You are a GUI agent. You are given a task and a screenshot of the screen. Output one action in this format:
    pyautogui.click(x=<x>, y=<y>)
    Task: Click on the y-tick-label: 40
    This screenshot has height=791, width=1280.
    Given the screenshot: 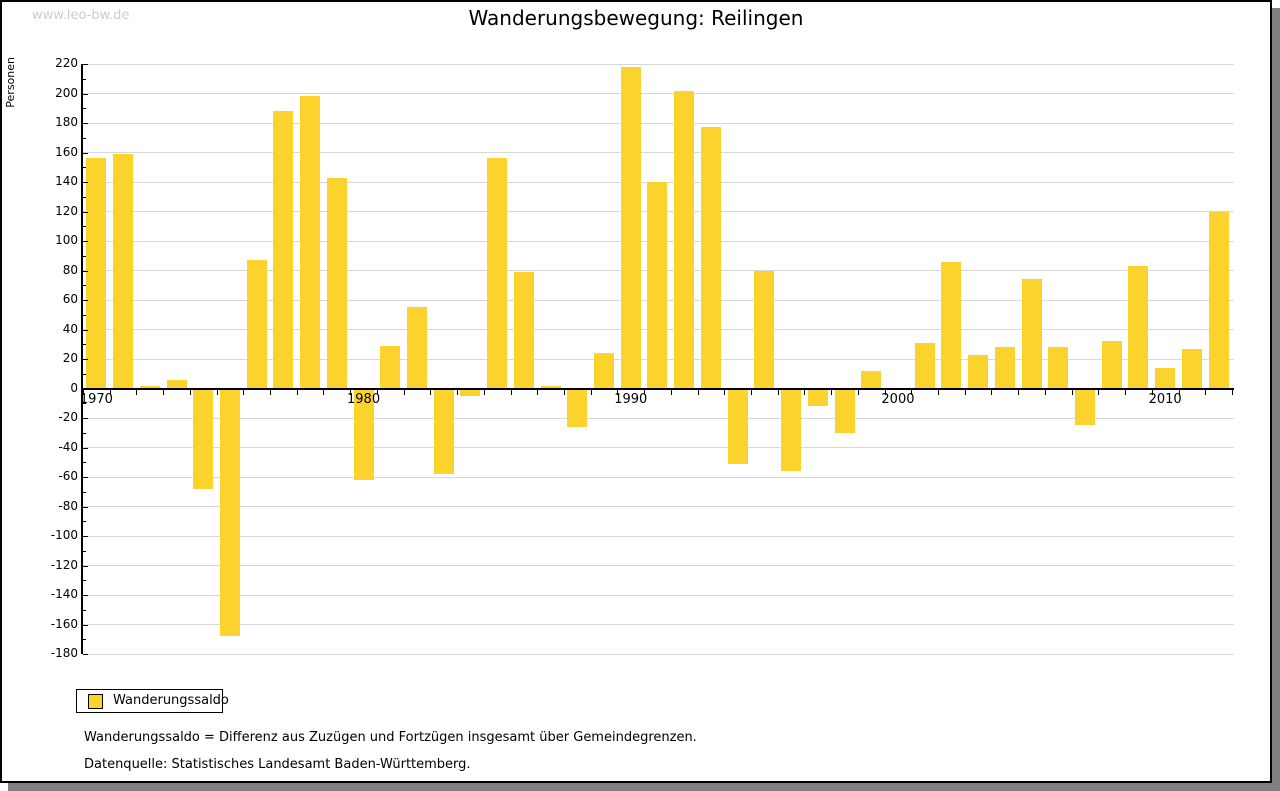 What is the action you would take?
    pyautogui.click(x=70, y=328)
    